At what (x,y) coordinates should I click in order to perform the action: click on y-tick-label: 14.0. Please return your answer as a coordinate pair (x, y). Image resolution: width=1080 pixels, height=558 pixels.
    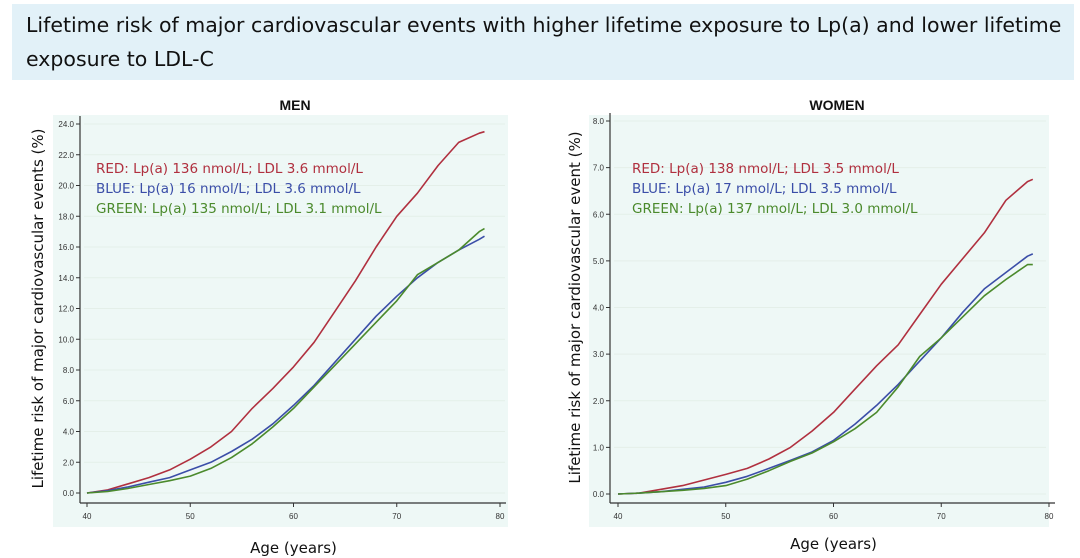
    Looking at the image, I should click on (66, 278).